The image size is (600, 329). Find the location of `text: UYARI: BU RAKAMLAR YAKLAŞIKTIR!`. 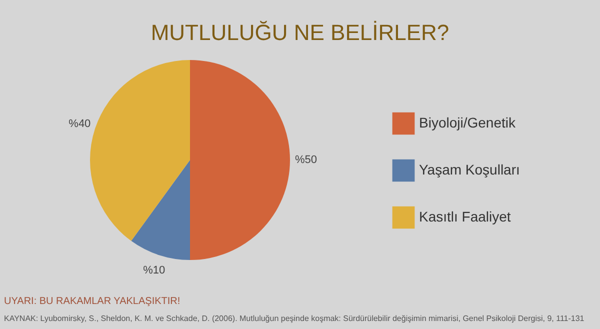

text: UYARI: BU RAKAMLAR YAKLAŞIKTIR! is located at coordinates (92, 301).